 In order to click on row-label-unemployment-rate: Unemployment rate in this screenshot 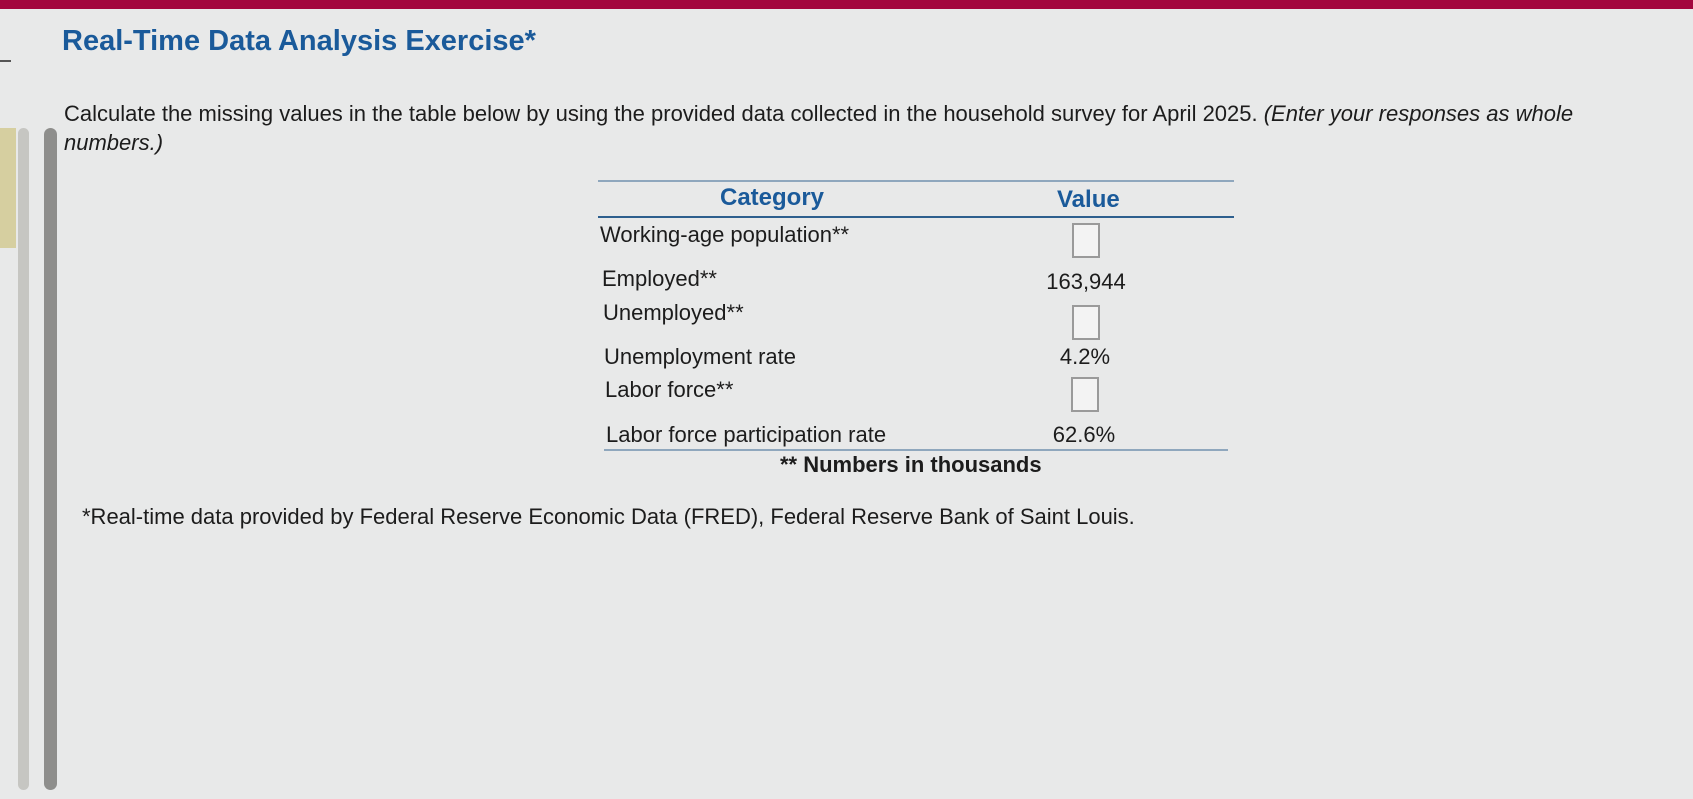, I will do `click(700, 356)`.